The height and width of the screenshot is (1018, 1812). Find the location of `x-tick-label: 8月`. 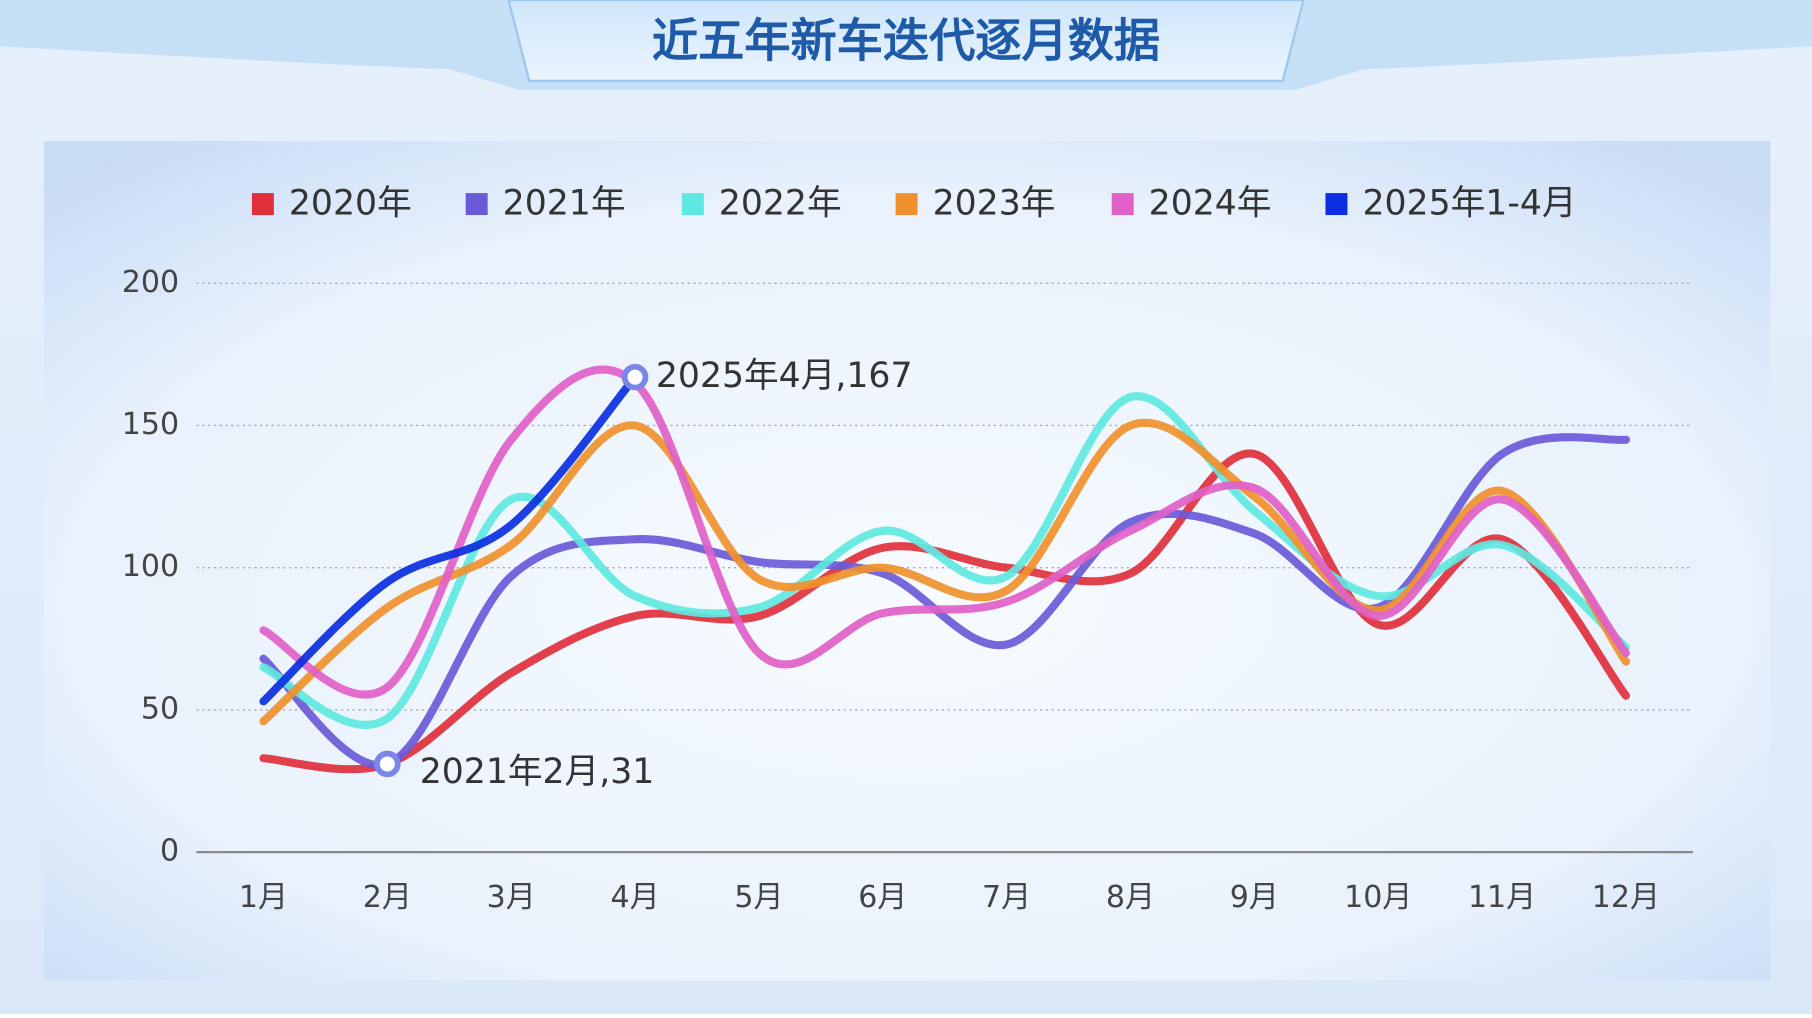

x-tick-label: 8月 is located at coordinates (1130, 897).